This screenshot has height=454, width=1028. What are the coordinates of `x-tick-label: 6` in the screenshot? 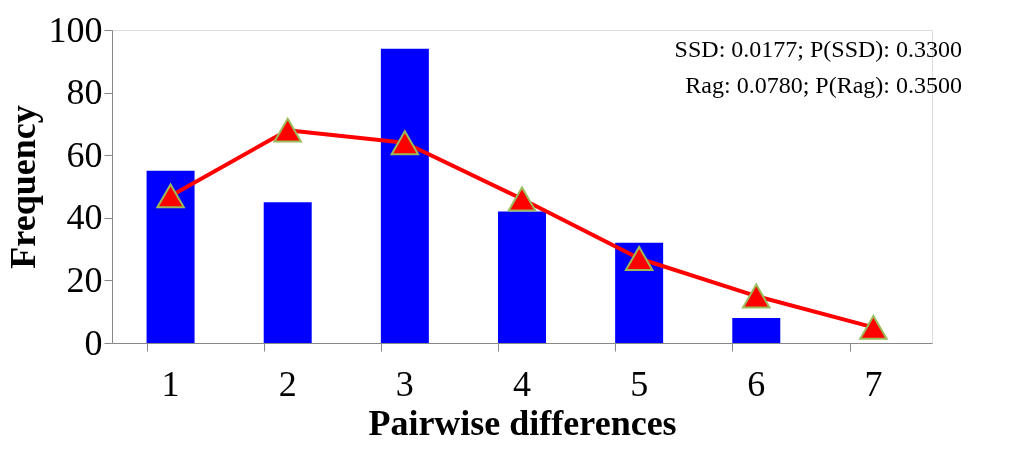 It's located at (756, 383).